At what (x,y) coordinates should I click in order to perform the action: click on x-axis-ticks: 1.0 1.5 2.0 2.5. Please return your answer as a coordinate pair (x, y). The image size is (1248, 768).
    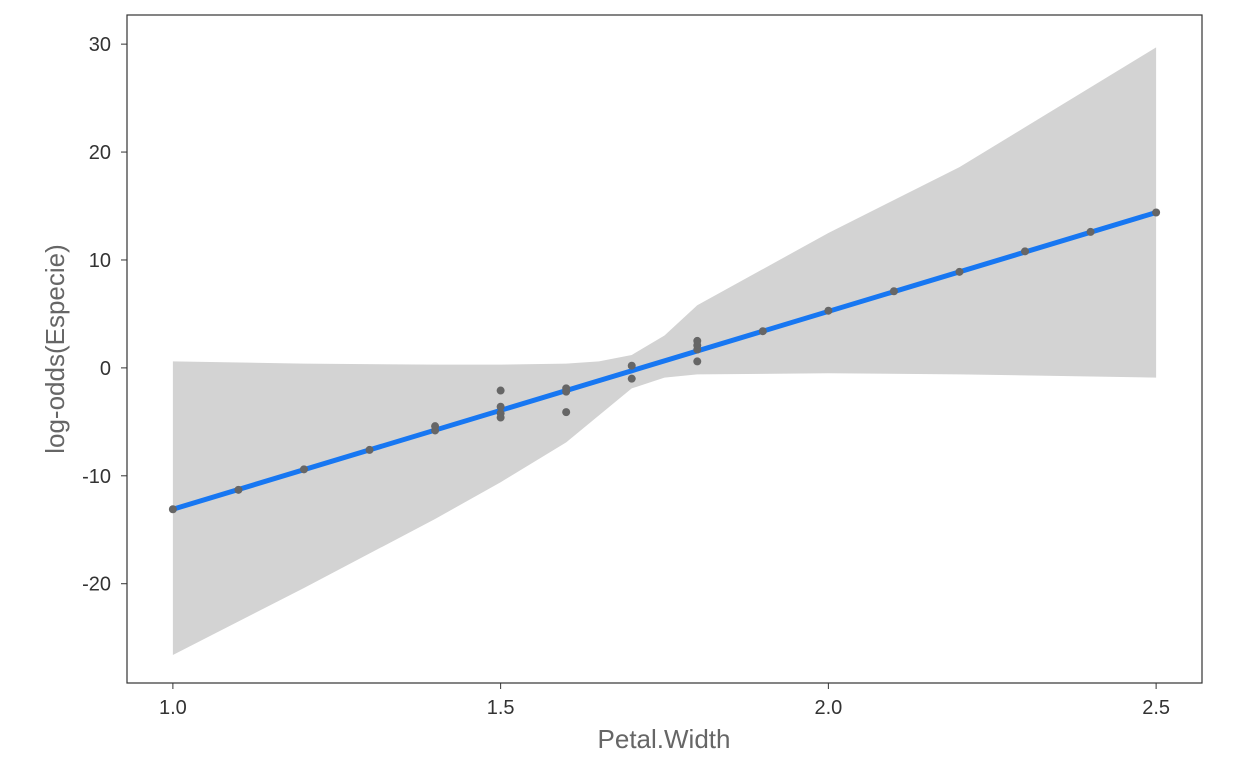
    Looking at the image, I should click on (664, 701).